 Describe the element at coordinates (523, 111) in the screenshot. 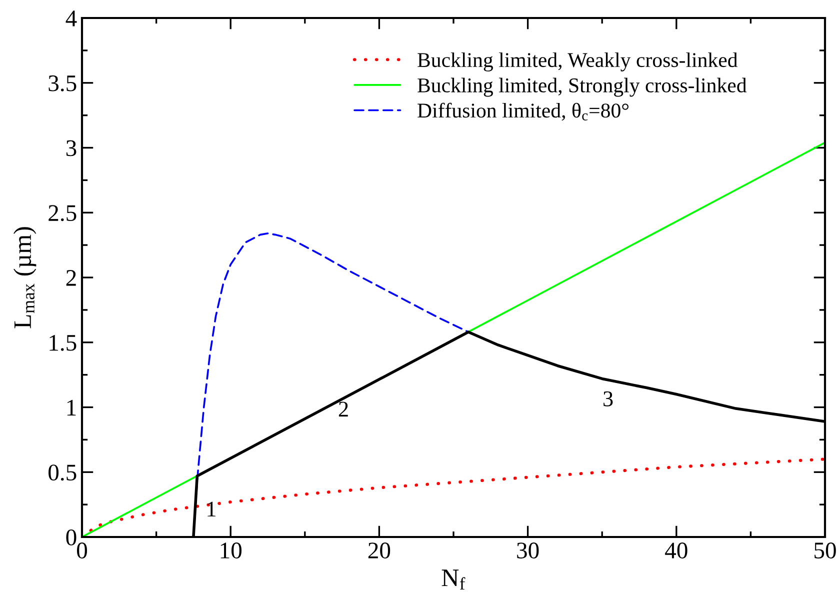

I see `legend-label: Diffusion limited, θ$_{c}$=80°` at that location.